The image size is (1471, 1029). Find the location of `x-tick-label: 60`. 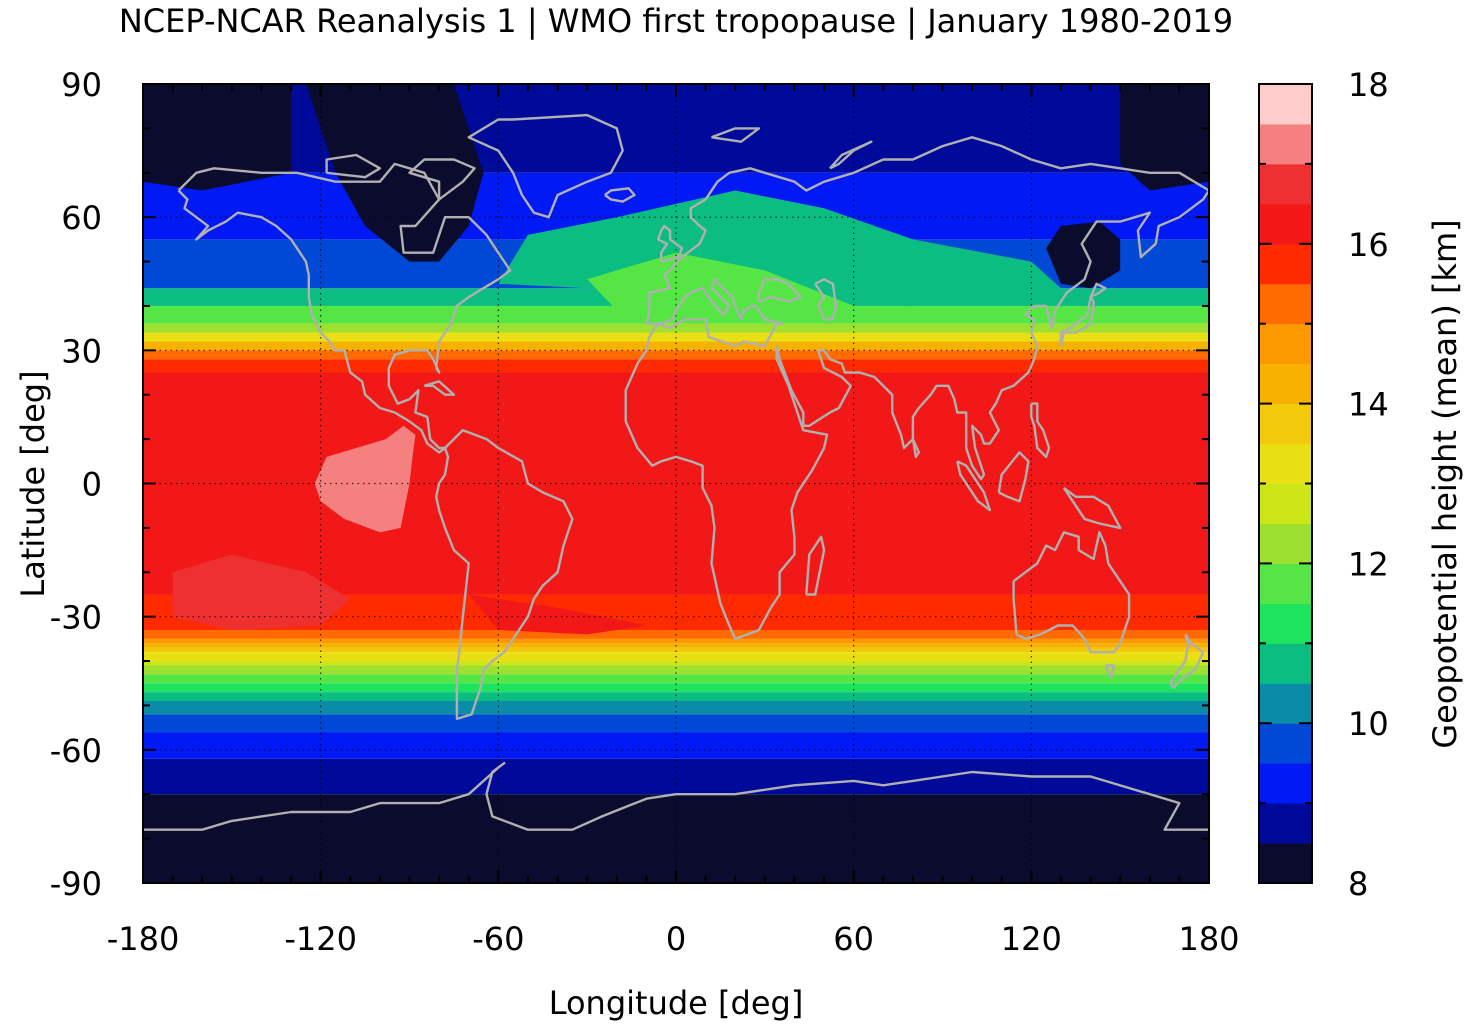

x-tick-label: 60 is located at coordinates (853, 939).